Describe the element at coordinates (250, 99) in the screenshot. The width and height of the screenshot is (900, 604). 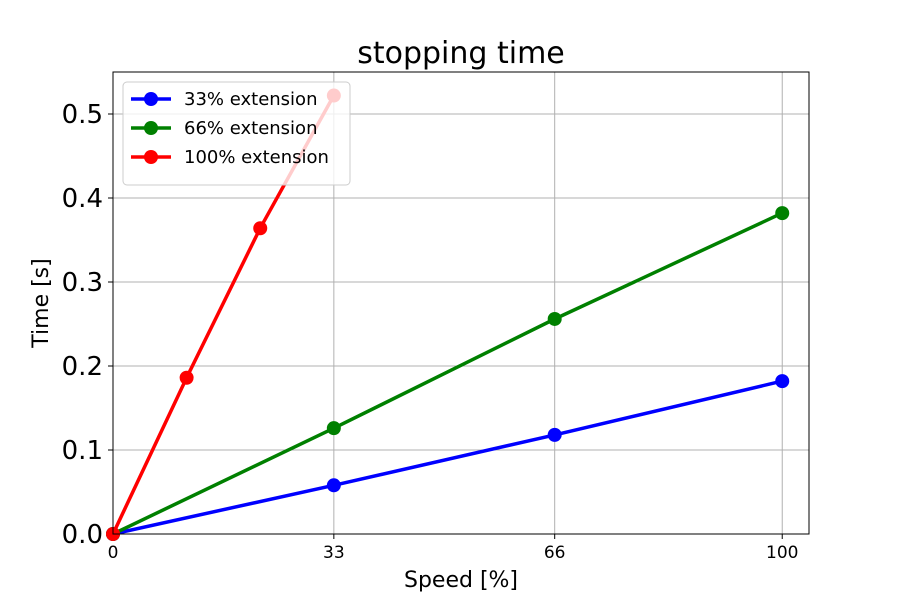
I see `legend-label: 33% extension` at that location.